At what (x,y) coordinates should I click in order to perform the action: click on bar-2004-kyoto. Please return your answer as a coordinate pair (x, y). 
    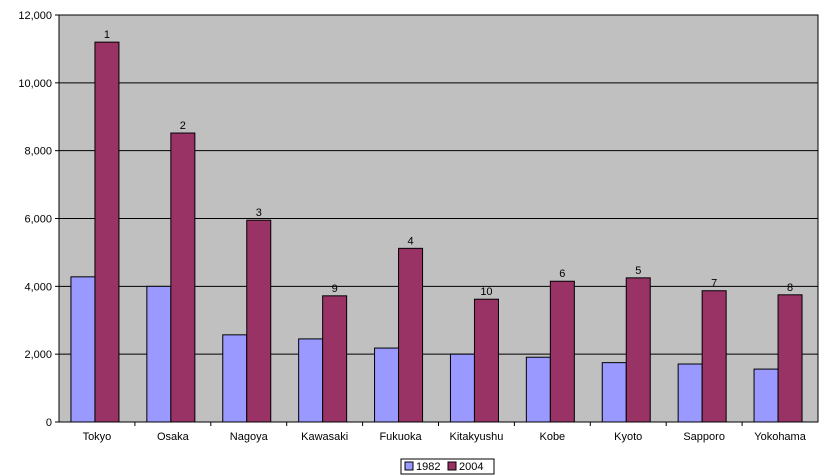
    Looking at the image, I should click on (638, 350).